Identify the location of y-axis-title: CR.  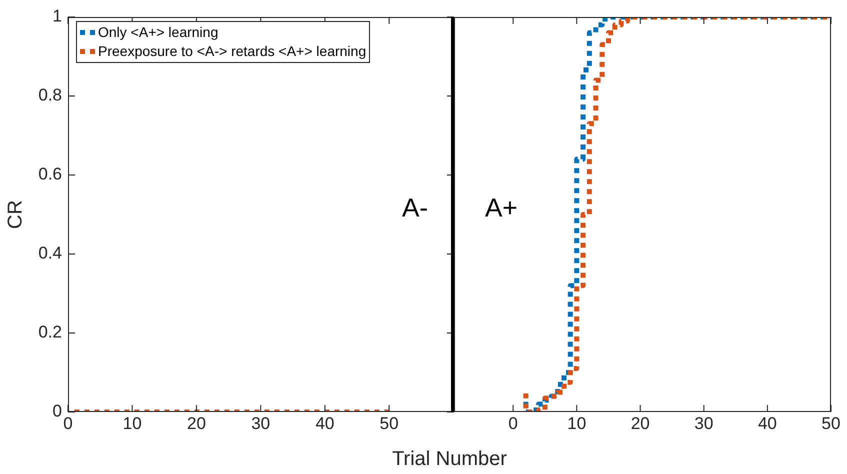
(15, 214).